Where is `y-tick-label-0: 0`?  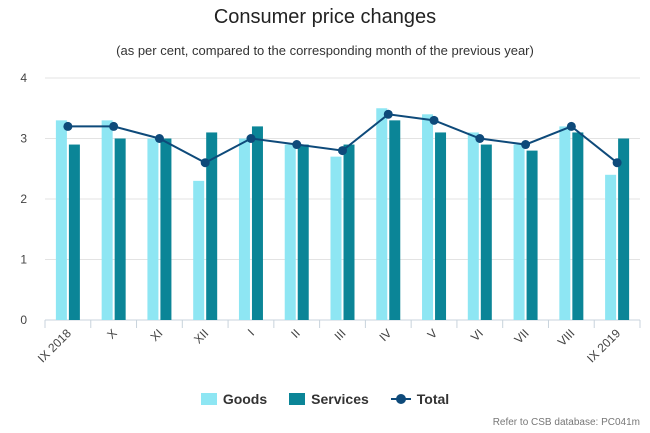
y-tick-label-0: 0 is located at coordinates (23, 320).